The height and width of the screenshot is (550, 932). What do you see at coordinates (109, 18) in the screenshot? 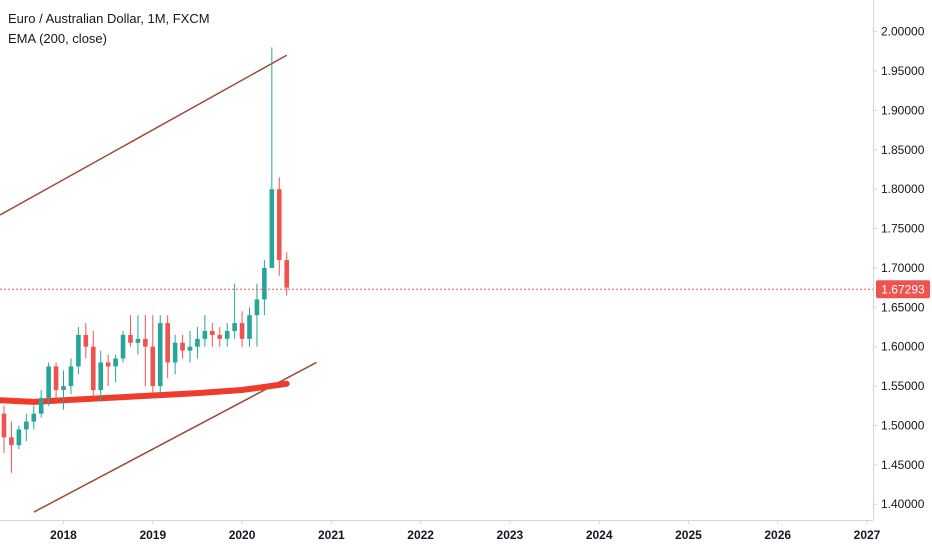
I see `legend-title: Euro / Australian Dollar, 1M, FXCM` at bounding box center [109, 18].